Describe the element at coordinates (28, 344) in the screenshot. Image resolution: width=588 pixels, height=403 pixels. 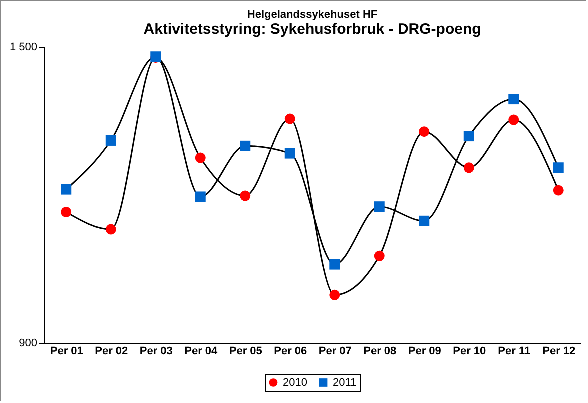
I see `y-tick-label: 900` at that location.